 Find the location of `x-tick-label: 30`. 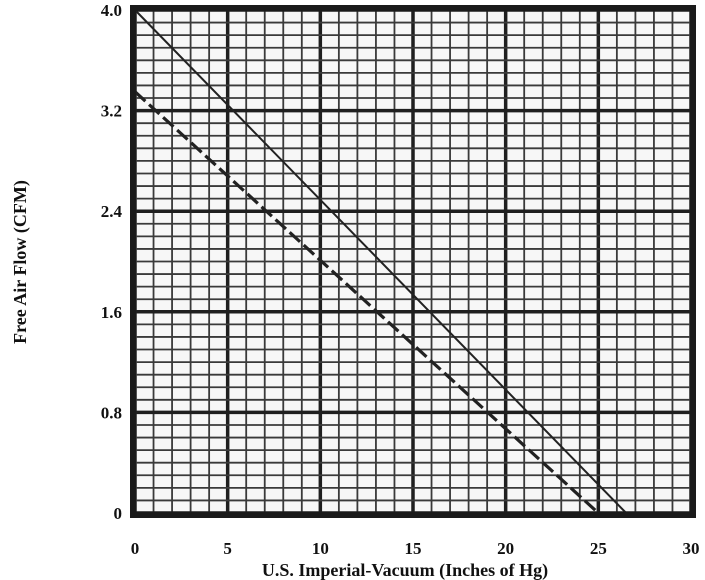

x-tick-label: 30 is located at coordinates (691, 548).